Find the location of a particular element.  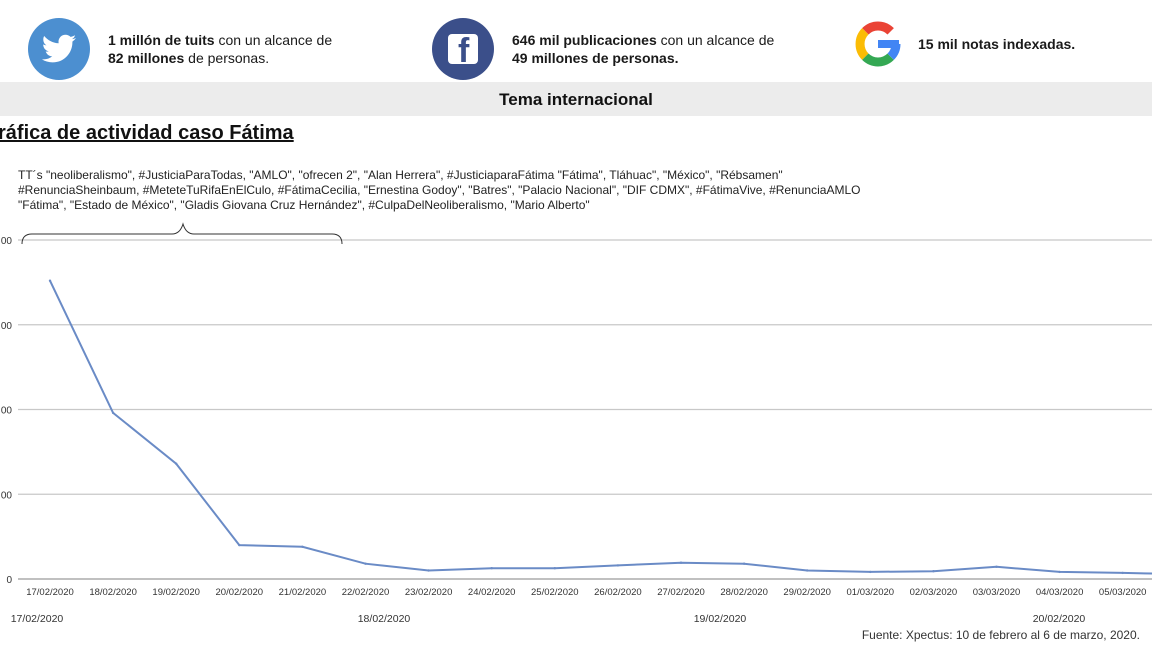

section-bar: Tema internacional is located at coordinates (576, 99).